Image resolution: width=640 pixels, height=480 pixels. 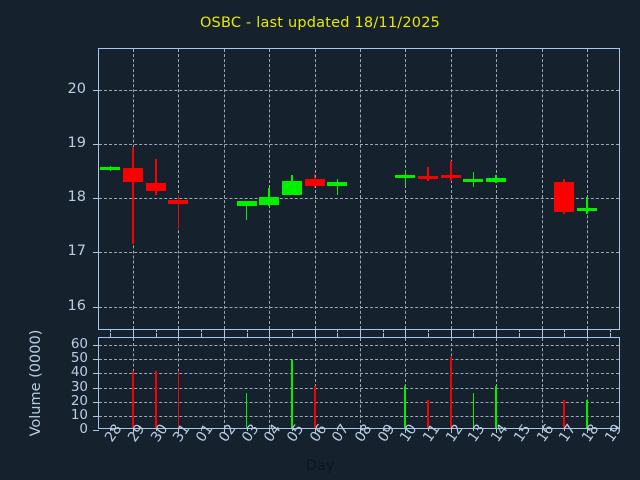 What do you see at coordinates (79, 372) in the screenshot?
I see `volume-tick-label: 40` at bounding box center [79, 372].